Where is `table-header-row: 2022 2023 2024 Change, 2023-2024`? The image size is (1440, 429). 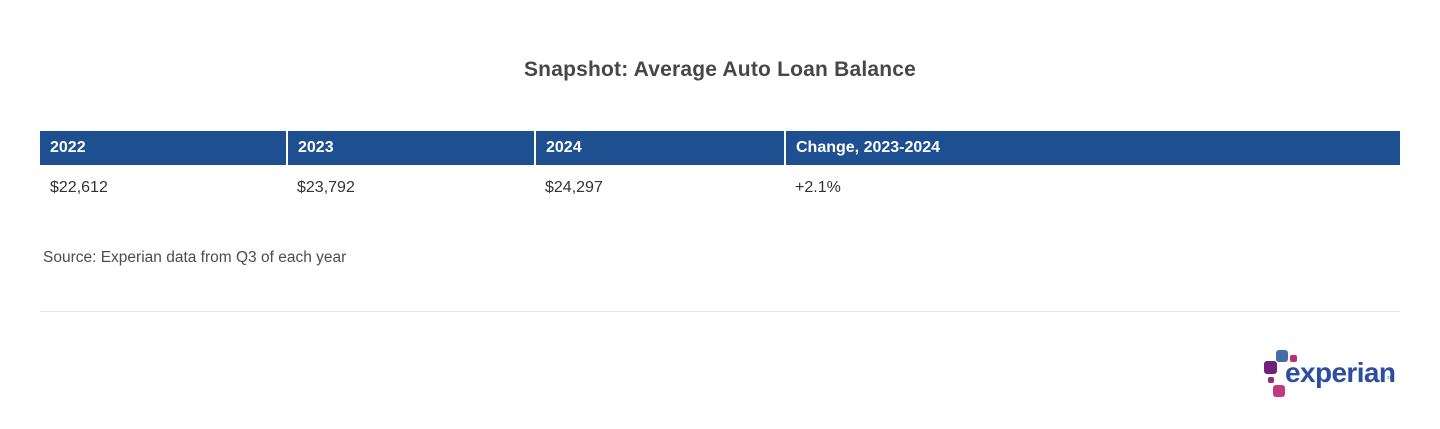 table-header-row: 2022 2023 2024 Change, 2023-2024 is located at coordinates (720, 148).